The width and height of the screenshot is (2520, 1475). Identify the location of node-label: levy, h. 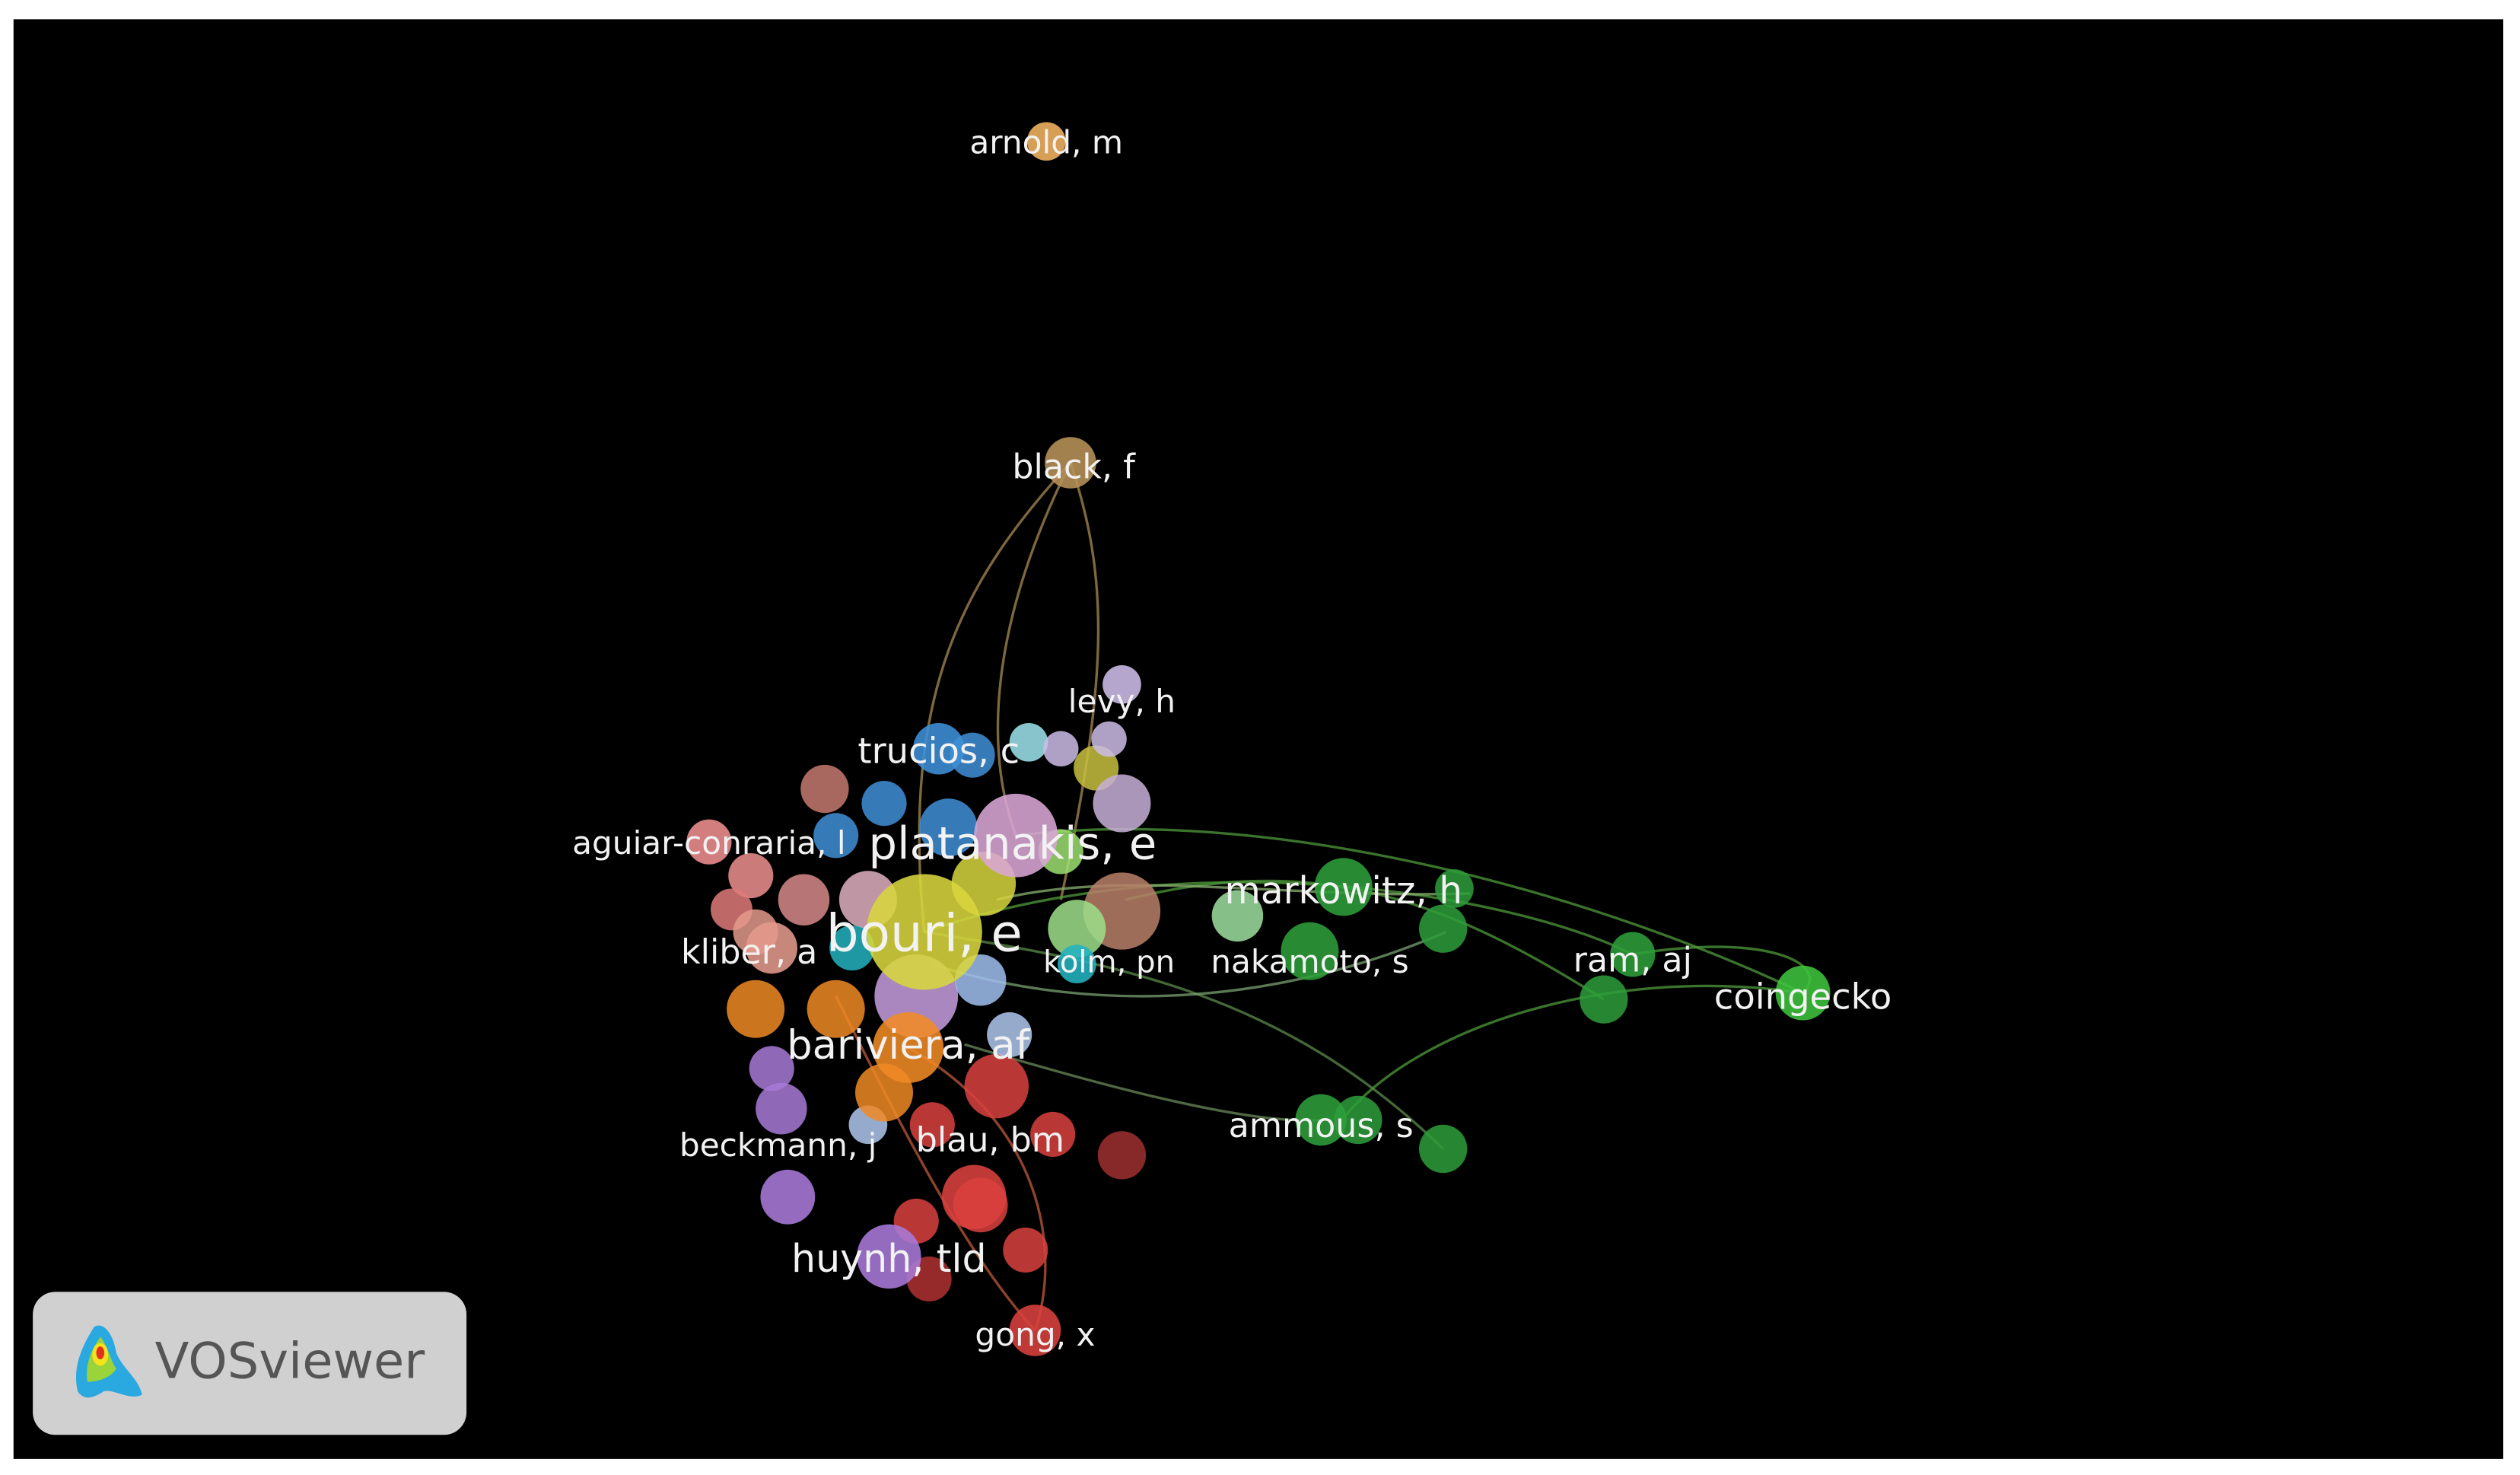
(1122, 701).